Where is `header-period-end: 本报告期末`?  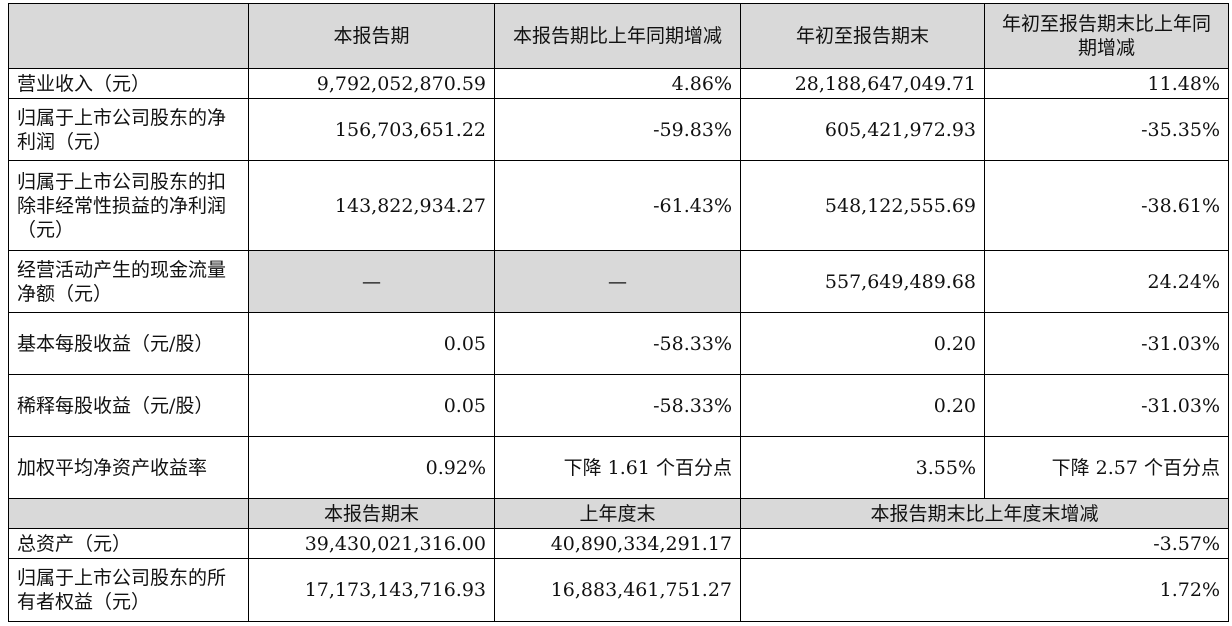
header-period-end: 本报告期末 is located at coordinates (371, 513).